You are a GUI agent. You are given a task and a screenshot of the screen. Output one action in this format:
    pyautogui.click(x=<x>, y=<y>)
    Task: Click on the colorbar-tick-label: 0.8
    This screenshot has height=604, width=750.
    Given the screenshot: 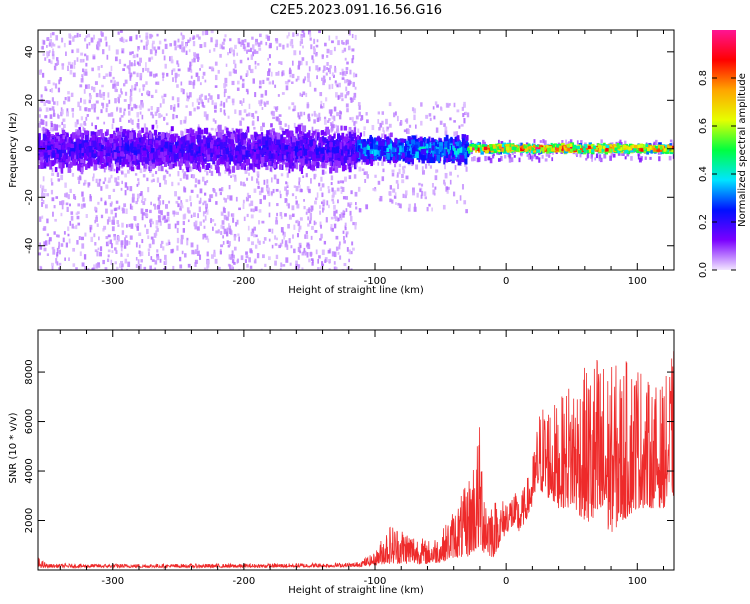 What is the action you would take?
    pyautogui.click(x=703, y=78)
    